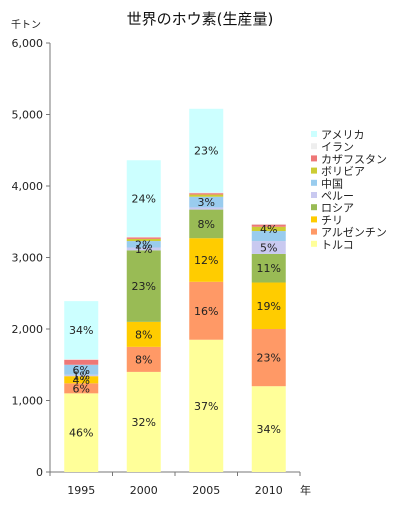 The height and width of the screenshot is (508, 400). I want to click on data-label: 5%, so click(268, 247).